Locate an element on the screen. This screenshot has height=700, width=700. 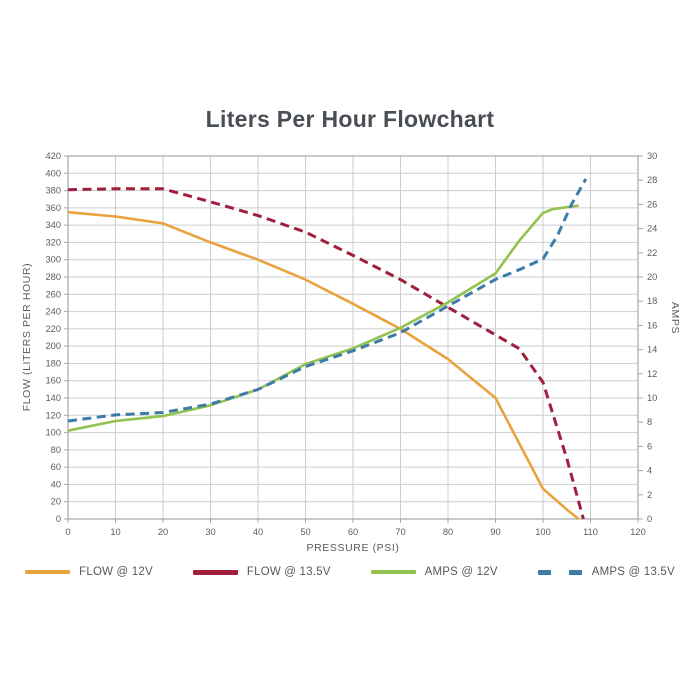
amps-12v-line-swatch is located at coordinates (393, 572).